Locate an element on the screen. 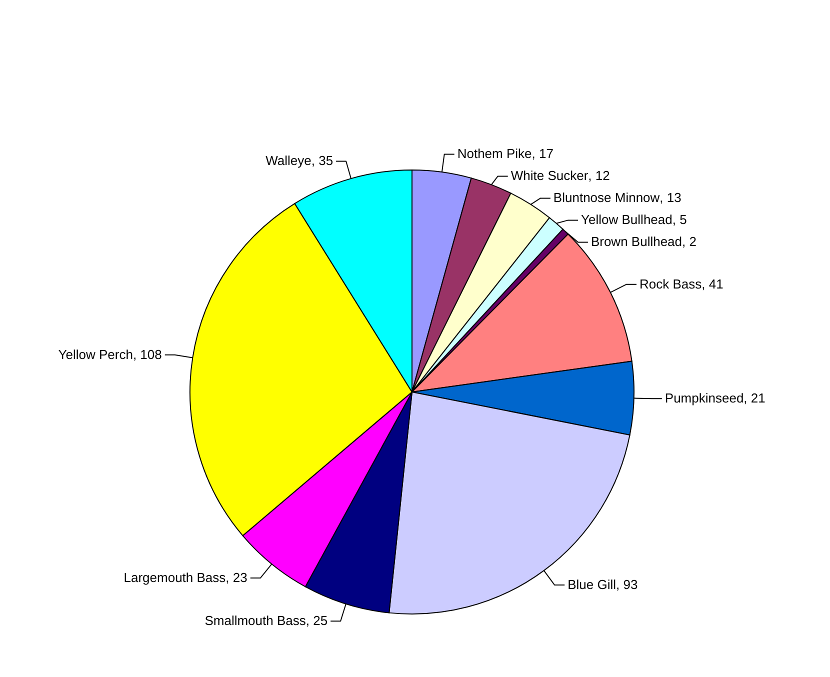  data-label: , 35 is located at coordinates (322, 160).